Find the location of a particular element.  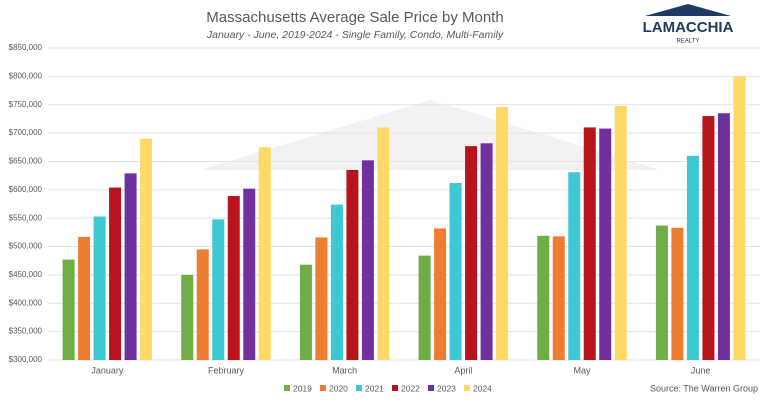

x-tick-label: March is located at coordinates (344, 370).